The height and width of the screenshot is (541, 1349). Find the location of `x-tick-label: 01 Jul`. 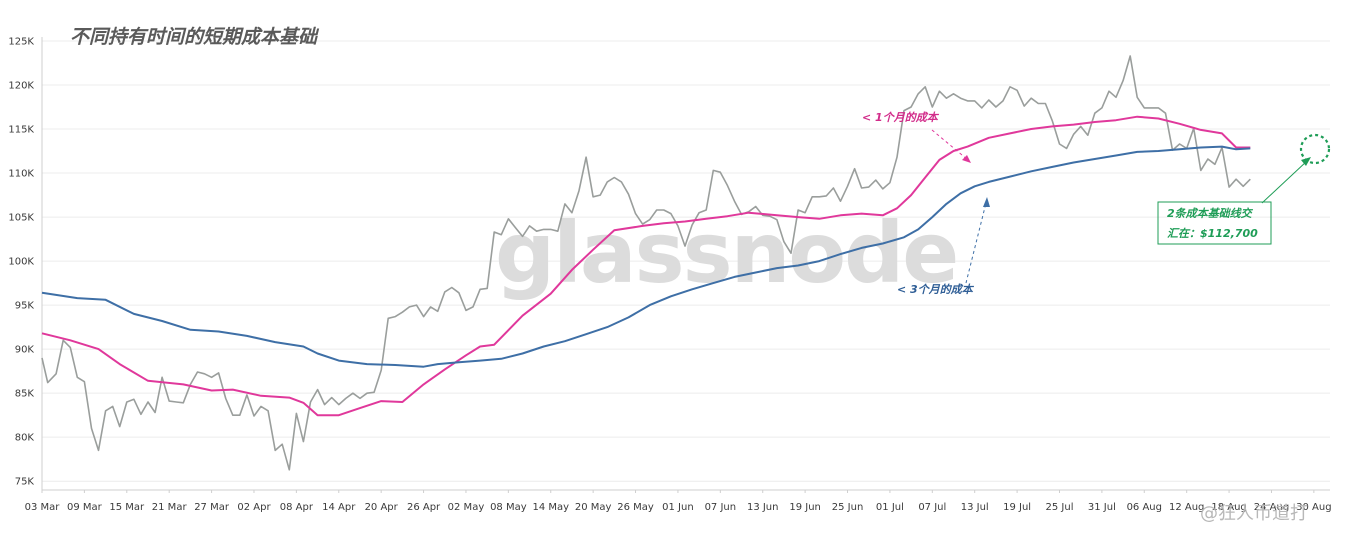

x-tick-label: 01 Jul is located at coordinates (890, 507).